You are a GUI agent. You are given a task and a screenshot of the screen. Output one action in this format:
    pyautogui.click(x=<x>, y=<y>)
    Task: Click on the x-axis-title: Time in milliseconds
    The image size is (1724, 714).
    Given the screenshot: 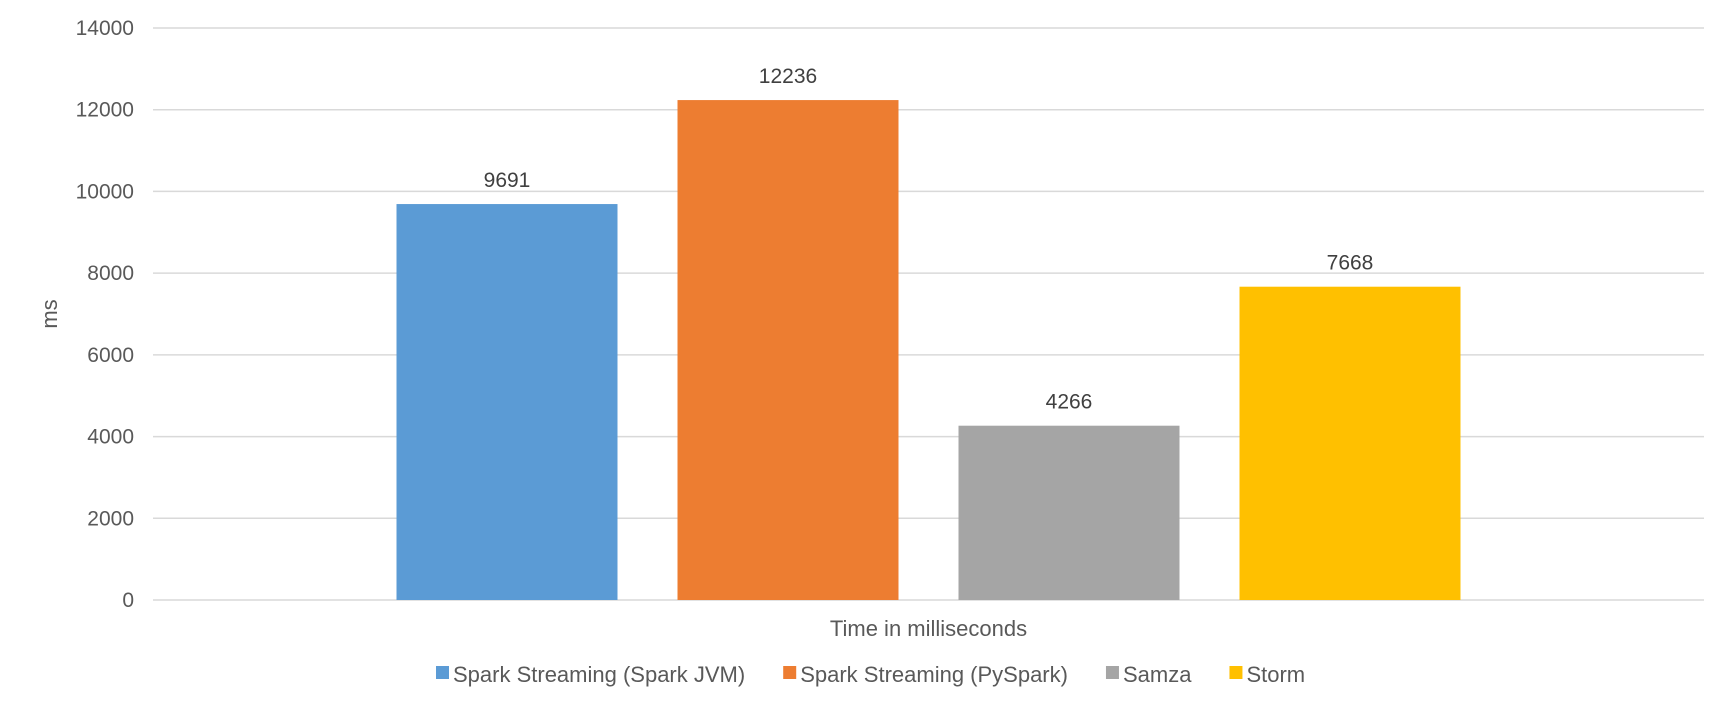 What is the action you would take?
    pyautogui.click(x=928, y=628)
    